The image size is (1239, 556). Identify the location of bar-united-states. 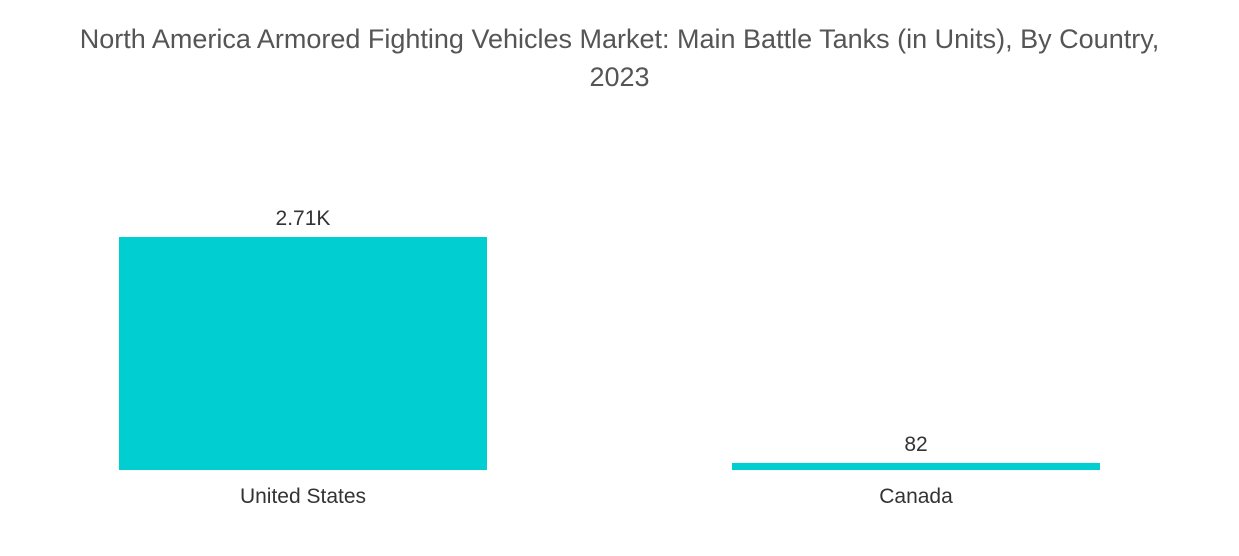
(303, 353).